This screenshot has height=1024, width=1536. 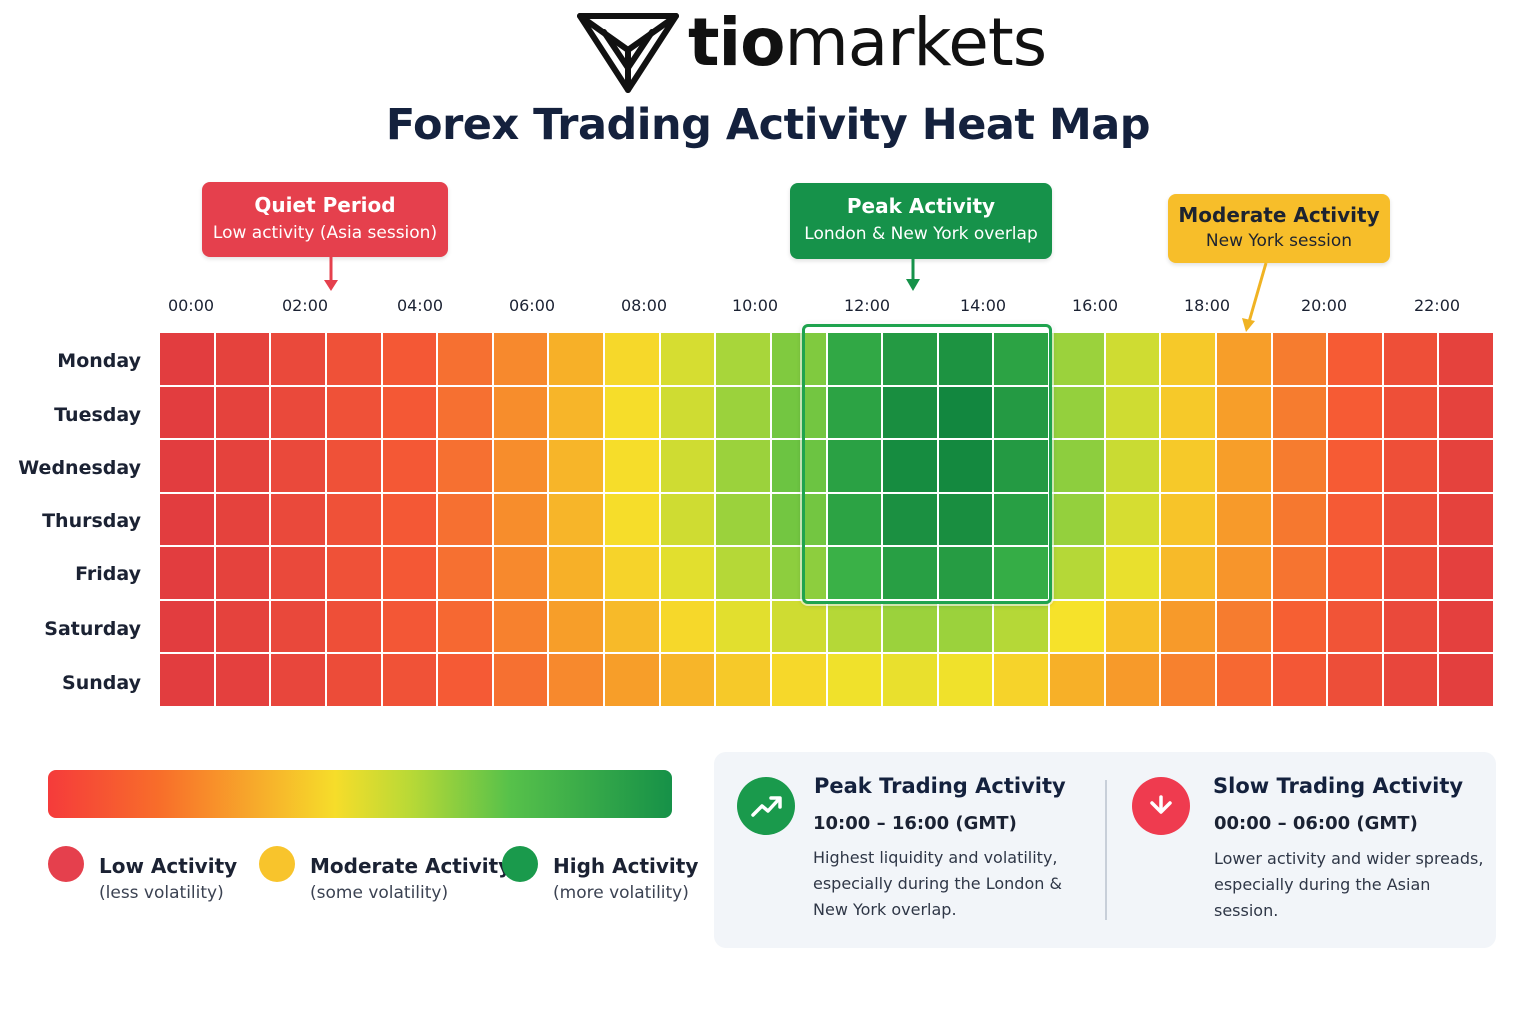 What do you see at coordinates (913, 275) in the screenshot?
I see `peak-arrow-icon` at bounding box center [913, 275].